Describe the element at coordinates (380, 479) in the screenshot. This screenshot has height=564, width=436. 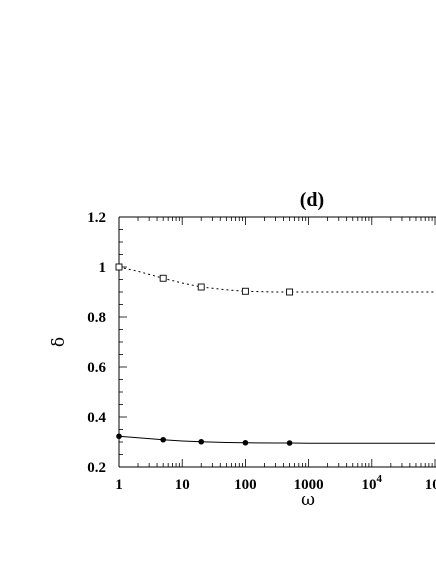
I see `x-tick-exponent: 4` at that location.